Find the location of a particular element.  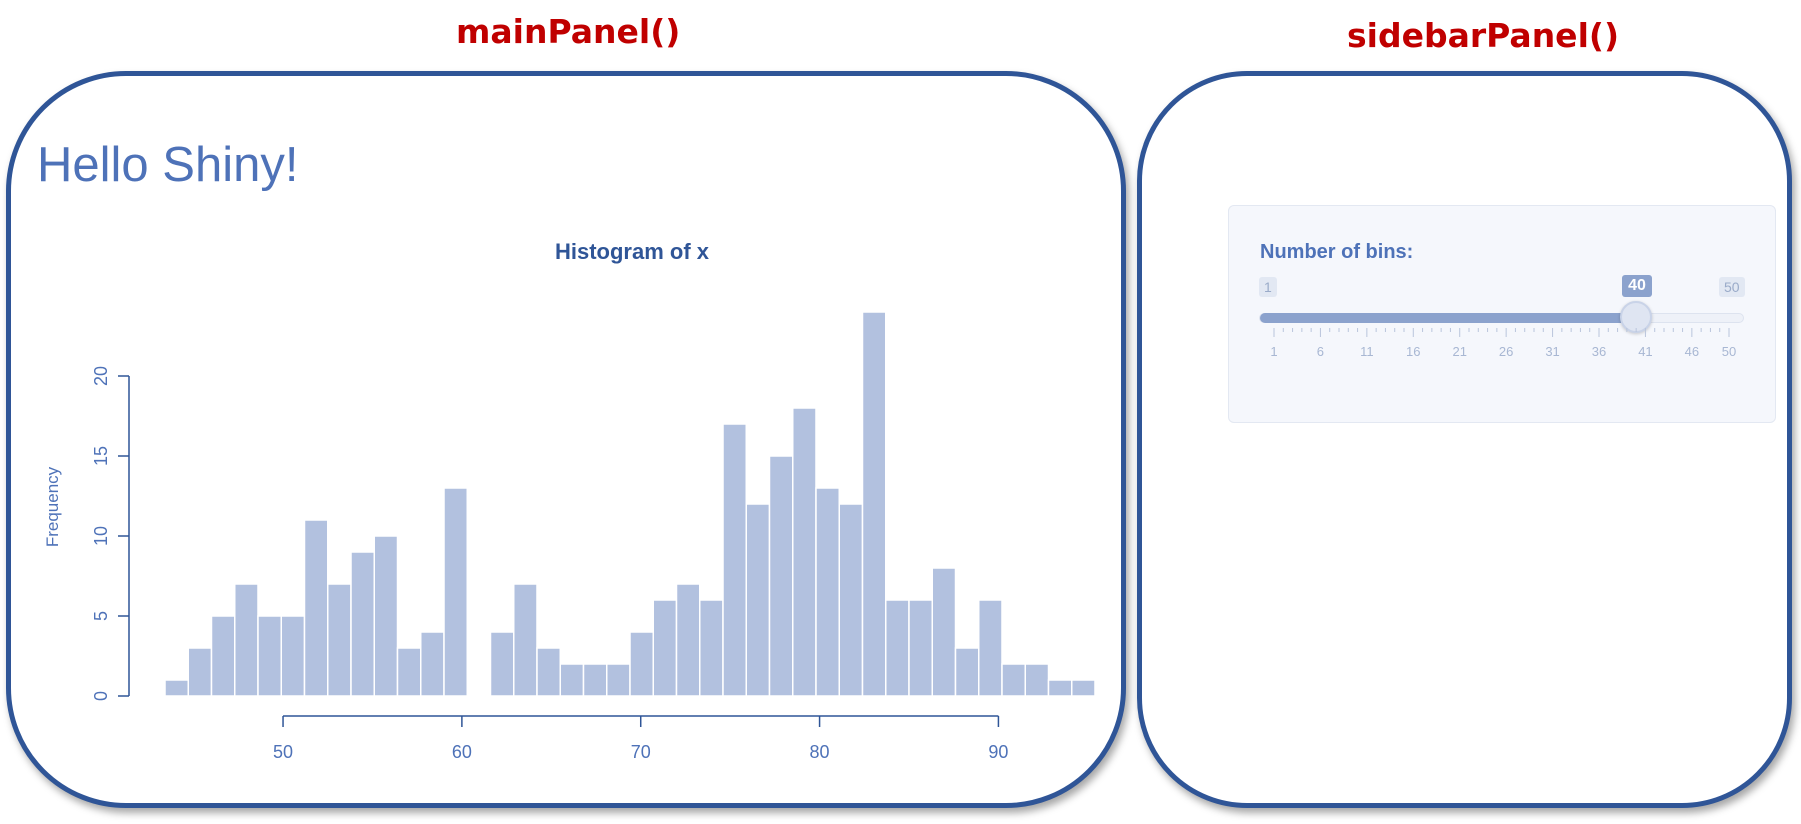

bins-slider-track is located at coordinates (1501, 318).